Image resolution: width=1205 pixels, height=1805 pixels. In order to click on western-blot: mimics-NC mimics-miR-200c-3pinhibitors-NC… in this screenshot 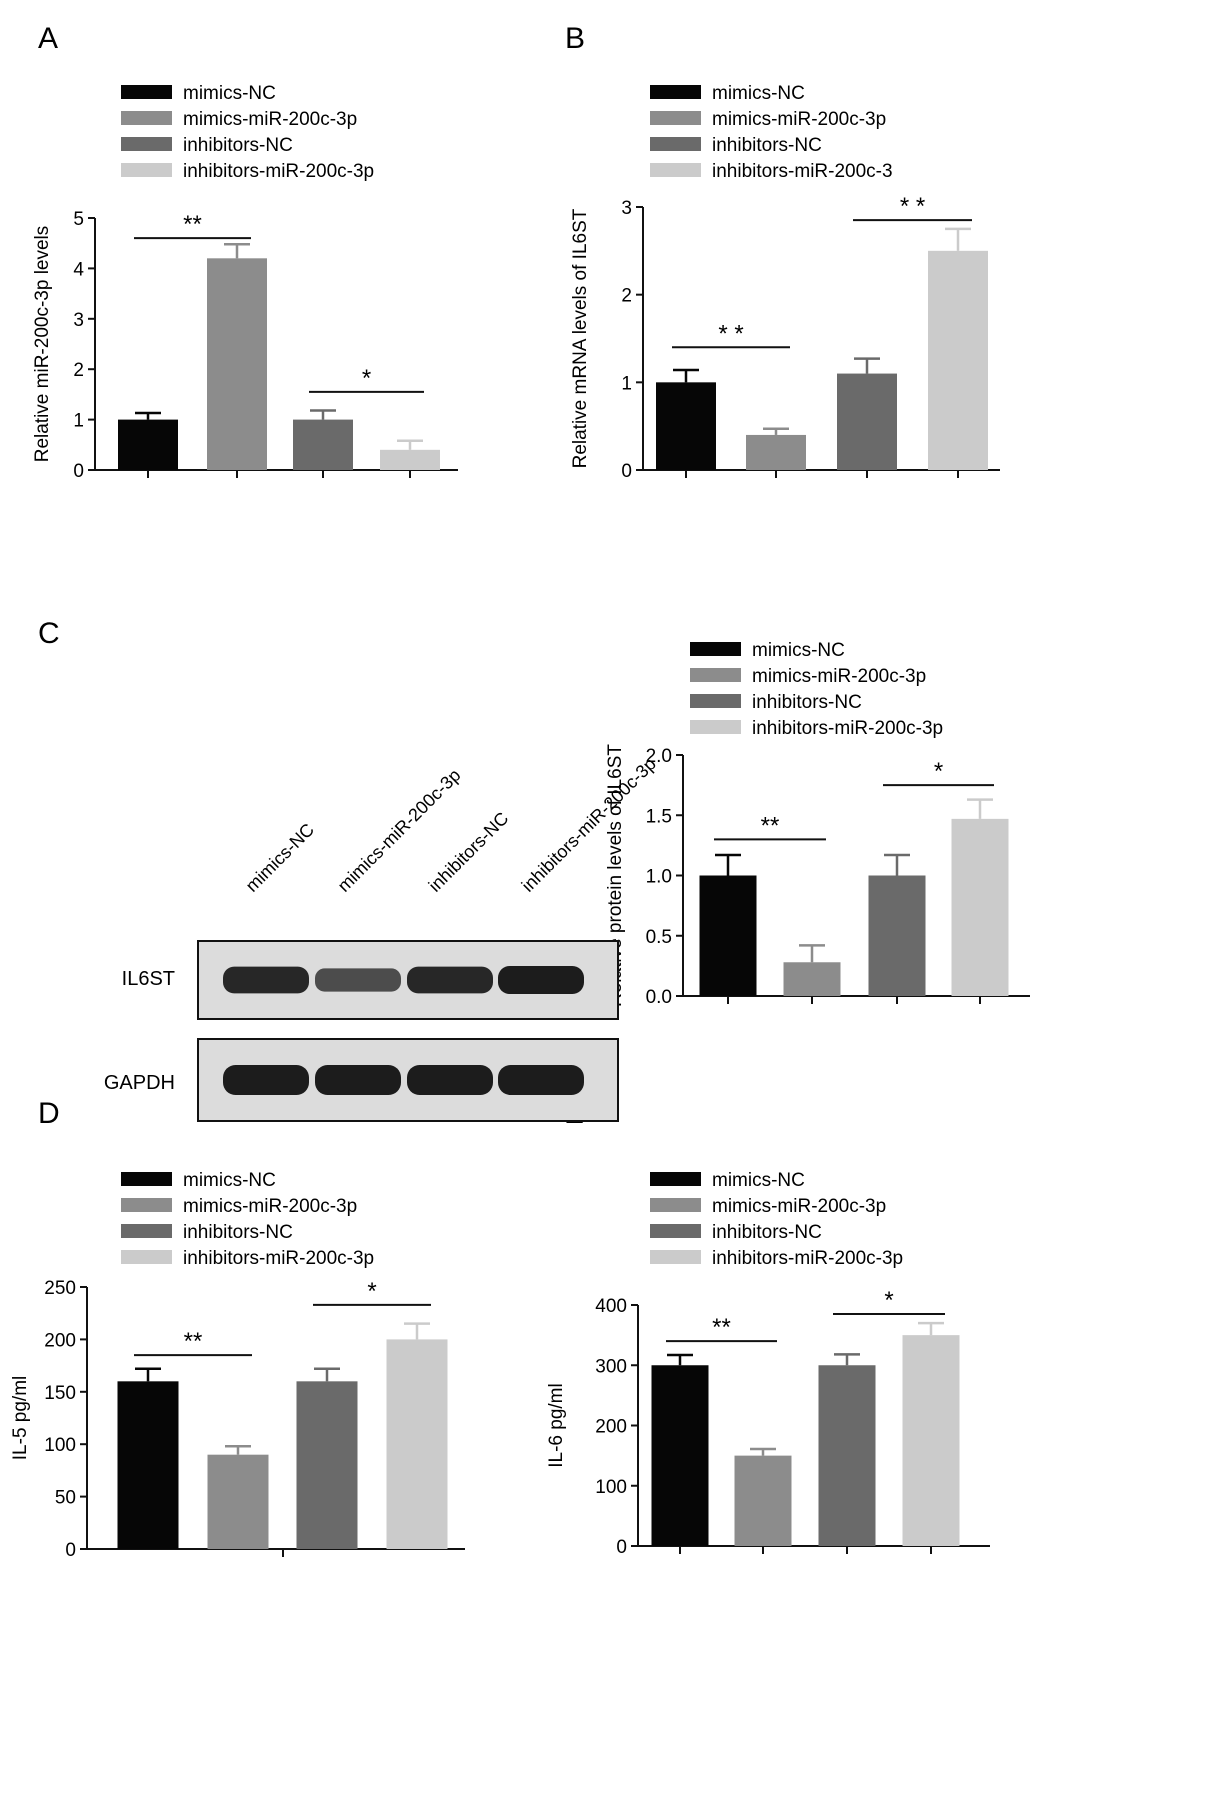, I will do `click(382, 938)`.